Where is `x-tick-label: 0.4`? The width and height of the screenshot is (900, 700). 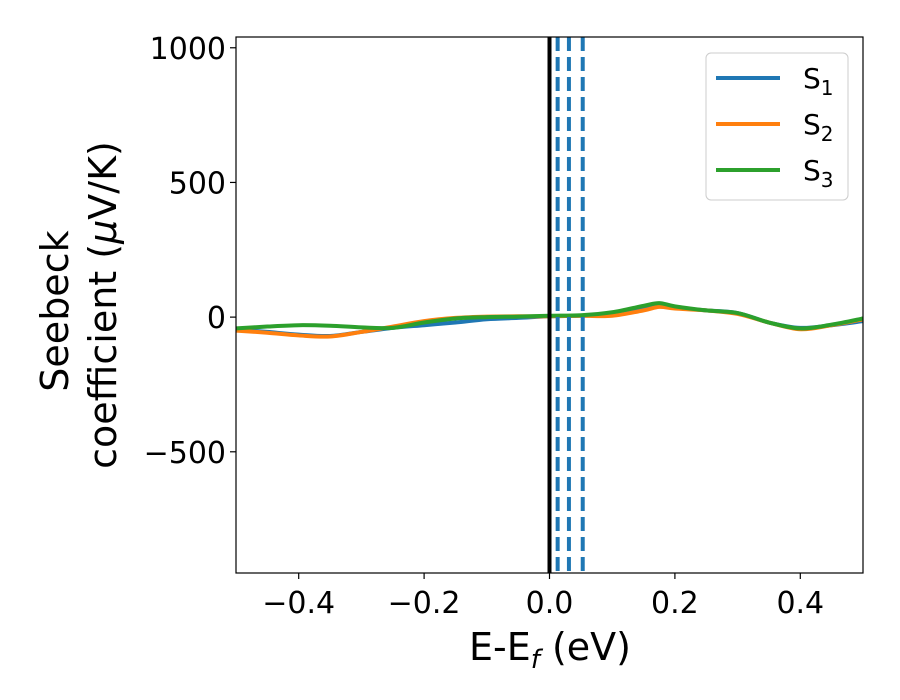 x-tick-label: 0.4 is located at coordinates (800, 603).